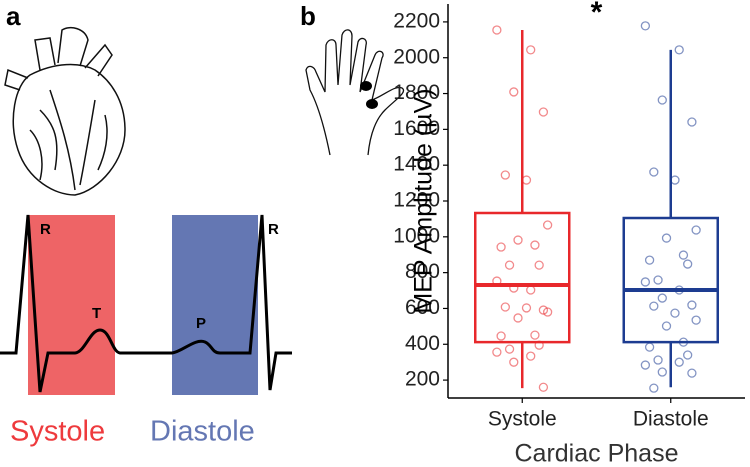 The height and width of the screenshot is (467, 750). Describe the element at coordinates (416, 235) in the screenshot. I see `y-tick-label: 1000` at that location.